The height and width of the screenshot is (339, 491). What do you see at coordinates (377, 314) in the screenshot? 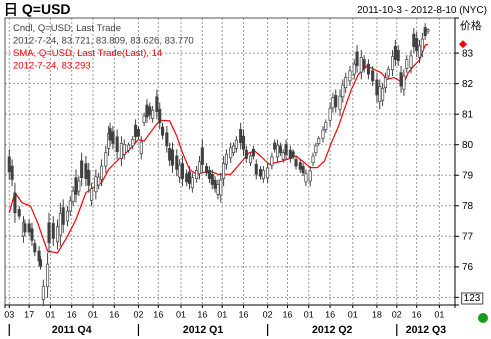
I see `x-tick-label: 18` at bounding box center [377, 314].